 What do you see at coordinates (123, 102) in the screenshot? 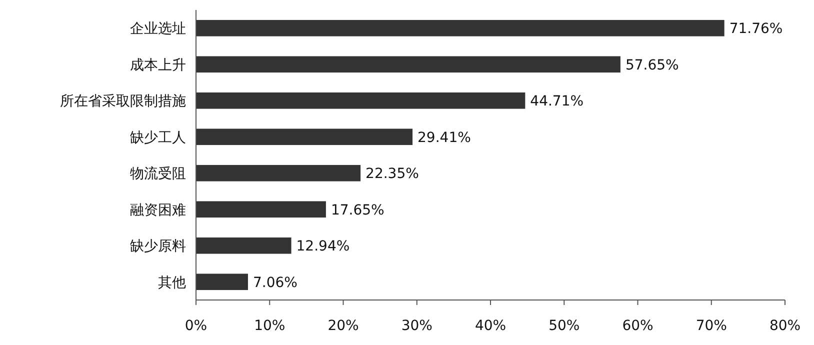
I see `y-tick-label: 所在省采取限制措施` at bounding box center [123, 102].